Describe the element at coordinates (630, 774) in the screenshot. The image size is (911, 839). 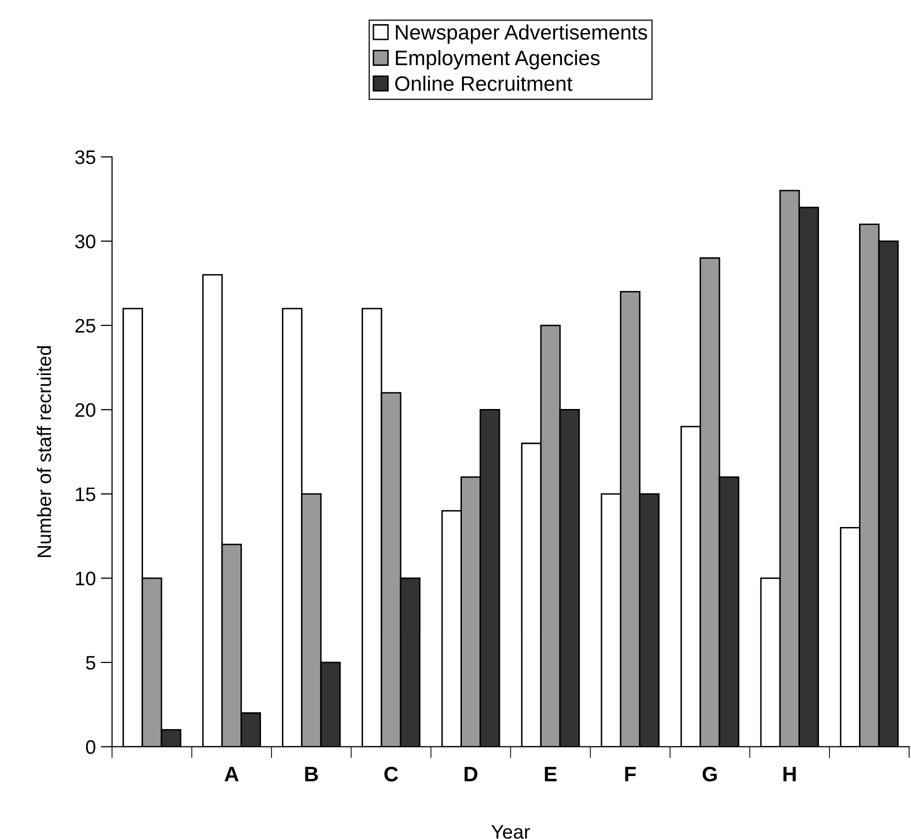
I see `x-tick-label: F` at that location.